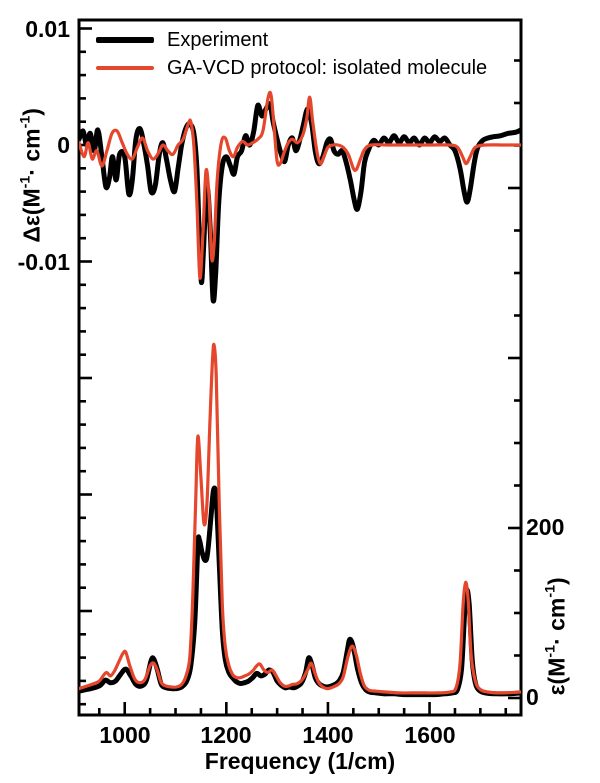  I want to click on legend-label-experiment: Experiment, so click(218, 40).